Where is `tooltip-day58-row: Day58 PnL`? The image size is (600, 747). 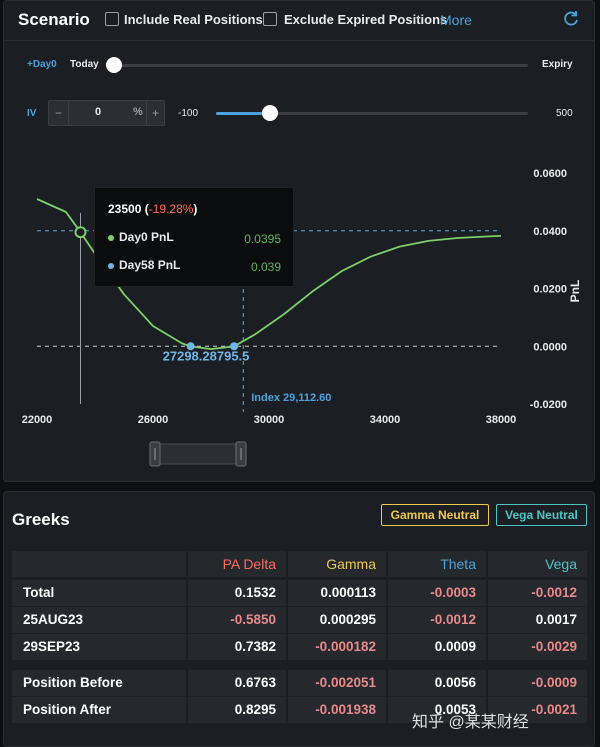
tooltip-day58-row: Day58 PnL is located at coordinates (144, 265).